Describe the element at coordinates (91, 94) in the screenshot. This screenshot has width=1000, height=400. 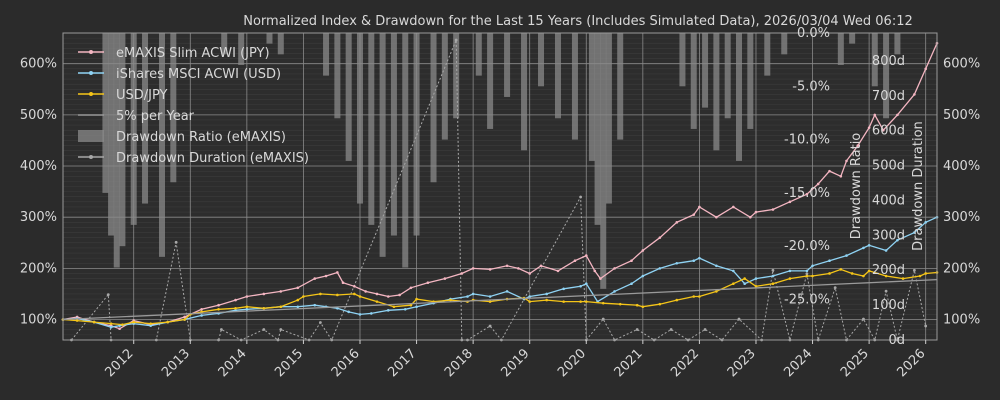
I see `legend-swatch-dot` at that location.